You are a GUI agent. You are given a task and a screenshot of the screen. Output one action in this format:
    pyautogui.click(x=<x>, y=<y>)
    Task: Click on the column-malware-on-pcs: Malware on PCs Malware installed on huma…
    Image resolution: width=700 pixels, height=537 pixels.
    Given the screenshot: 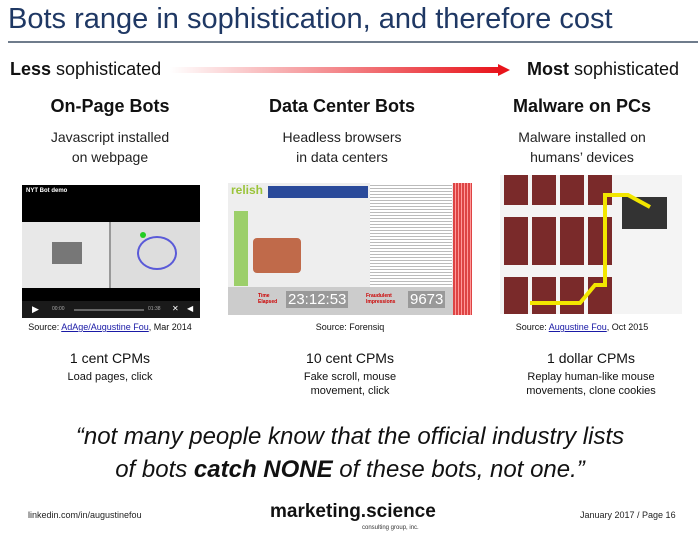 What is the action you would take?
    pyautogui.click(x=582, y=131)
    